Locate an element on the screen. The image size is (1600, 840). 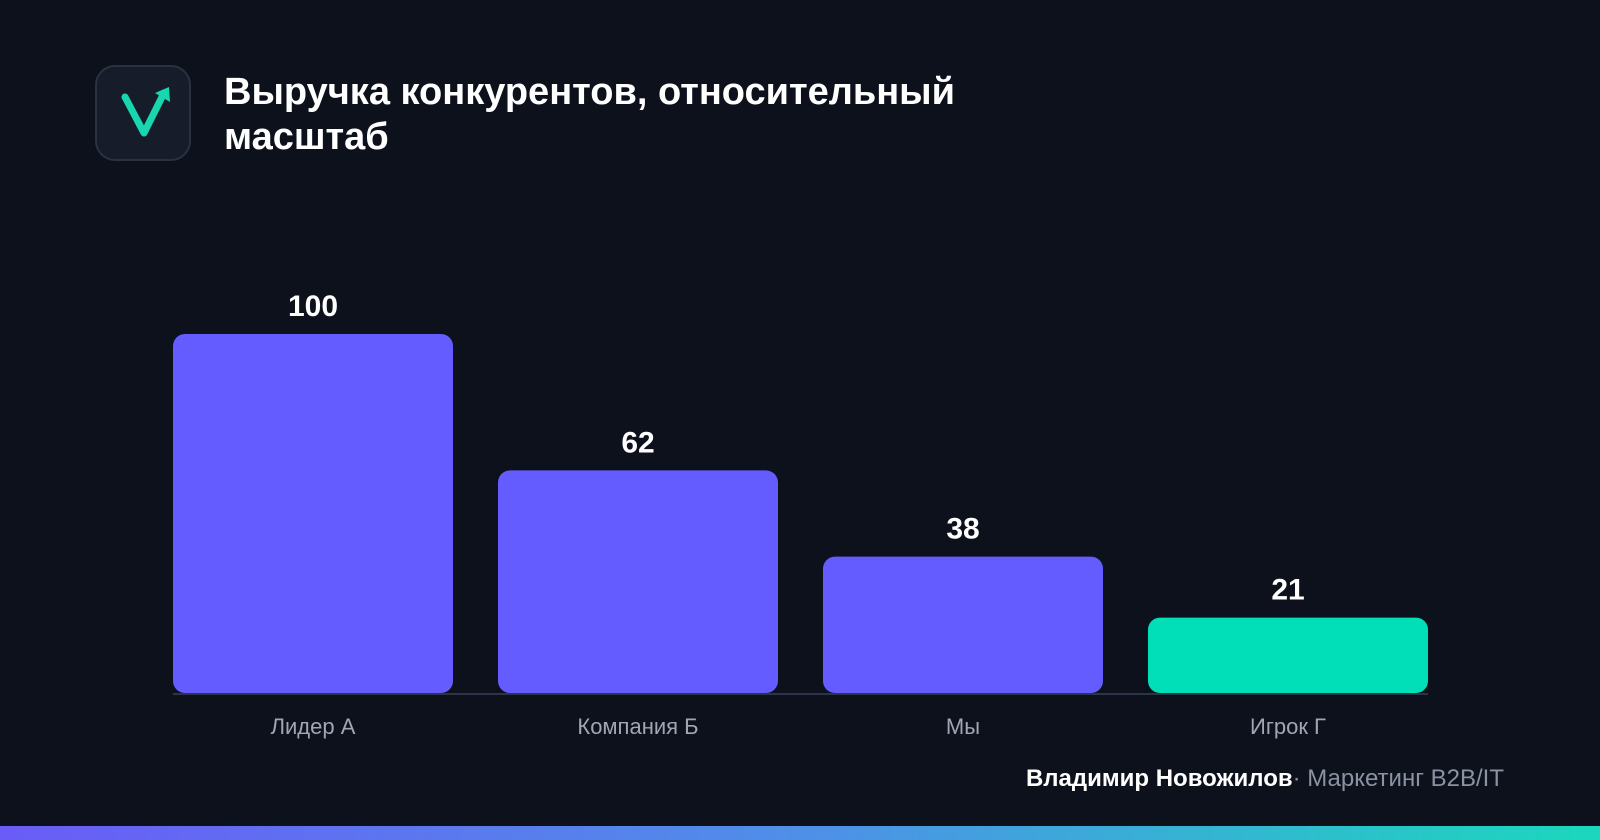
value-label-4: 21 is located at coordinates (1287, 590).